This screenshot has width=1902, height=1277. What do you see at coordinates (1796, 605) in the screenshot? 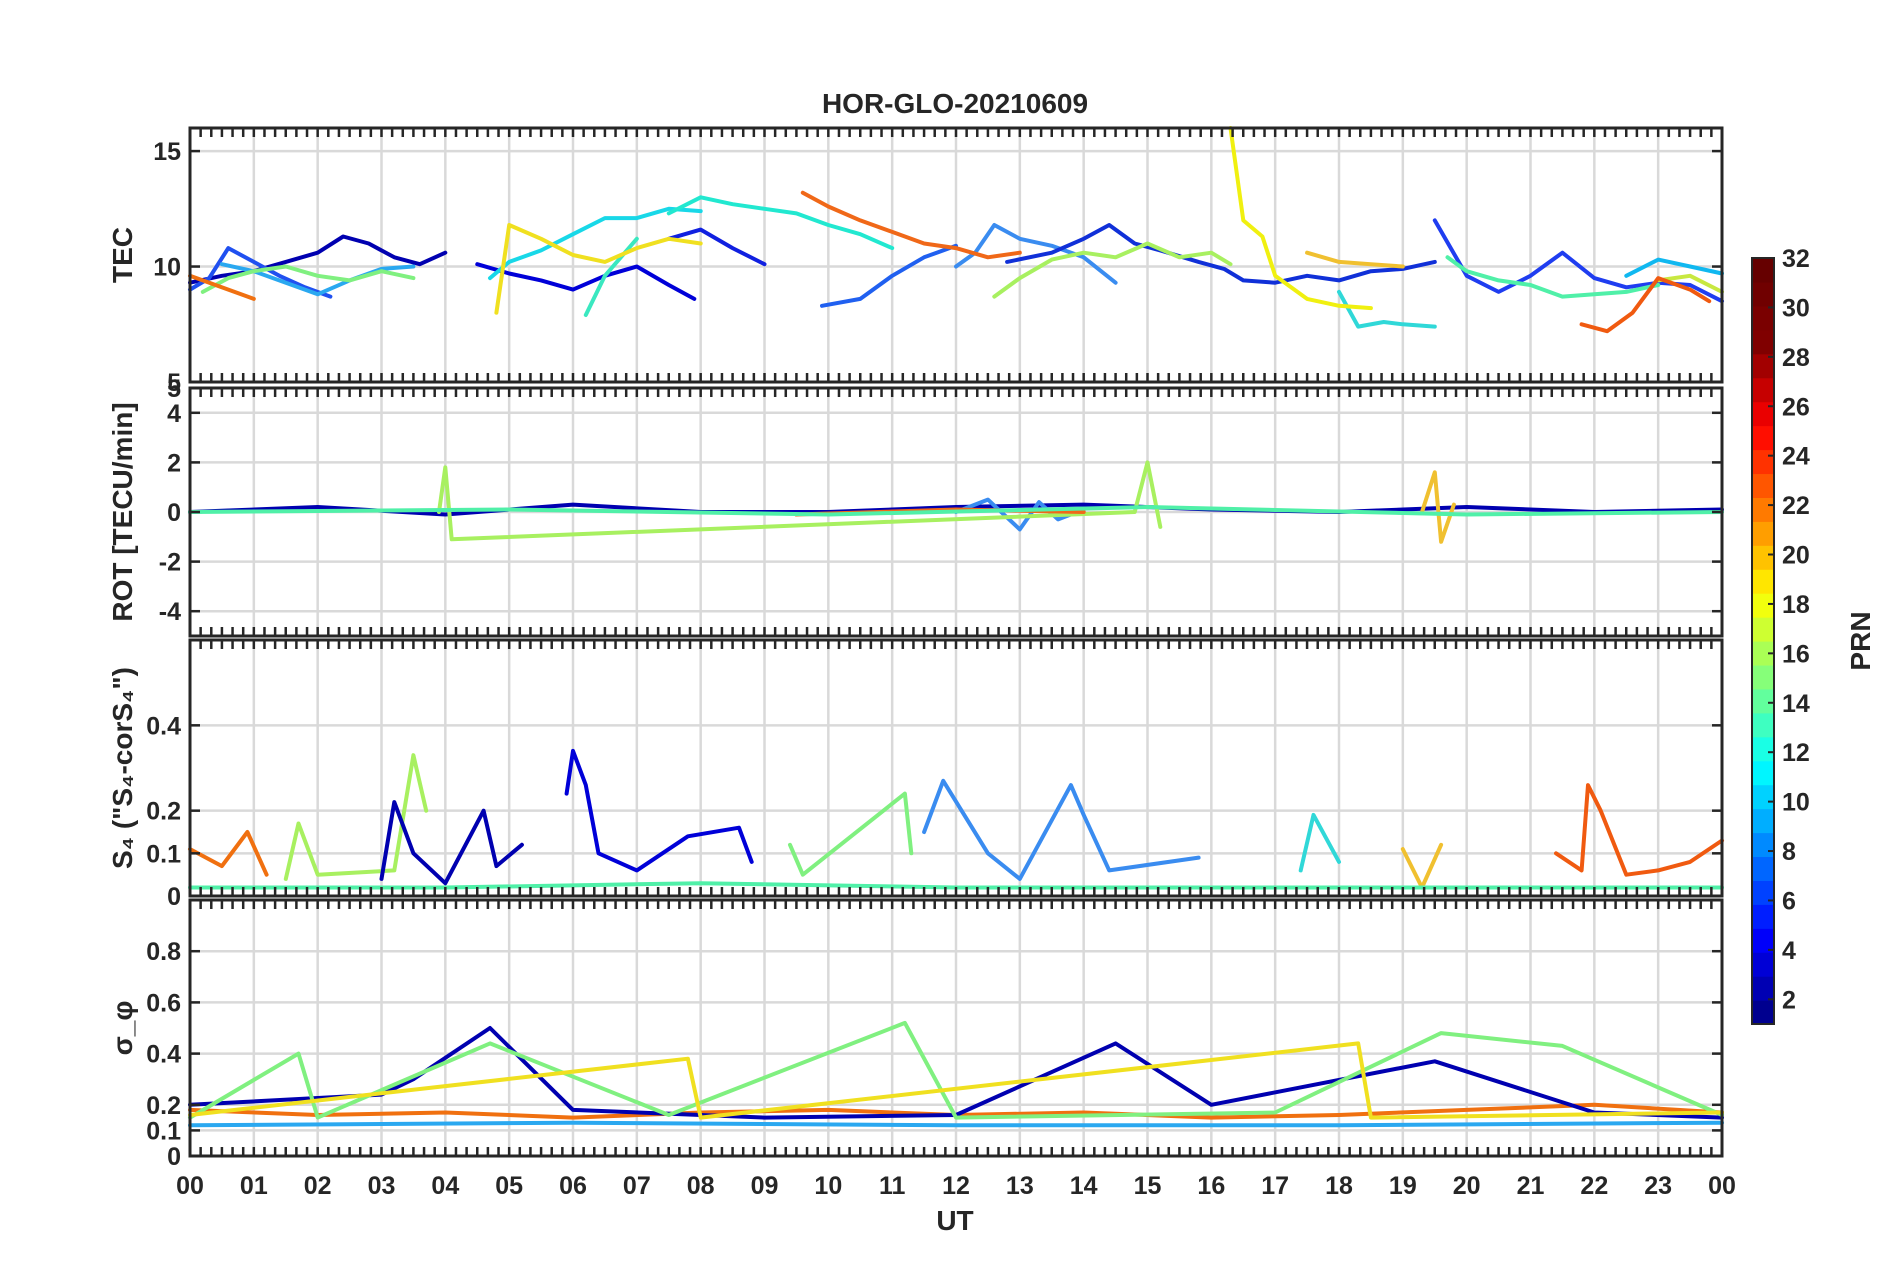
I see `colorbar-tick-label: 18` at bounding box center [1796, 605].